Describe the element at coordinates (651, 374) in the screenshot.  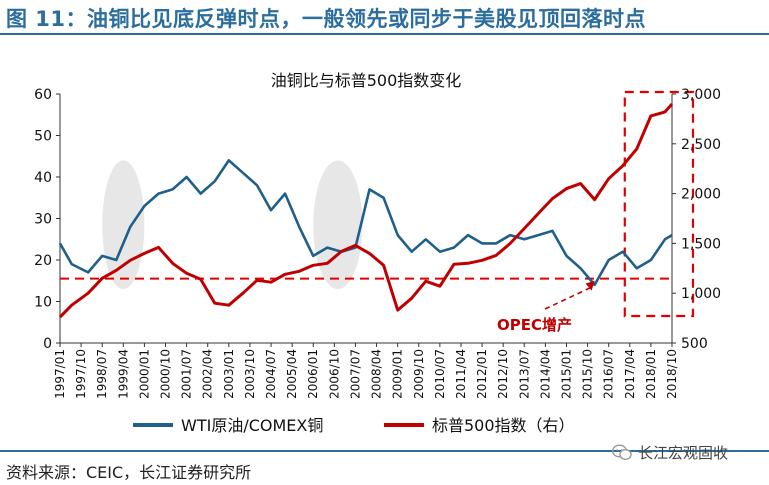
I see `x-tick-label: 2018/01` at that location.